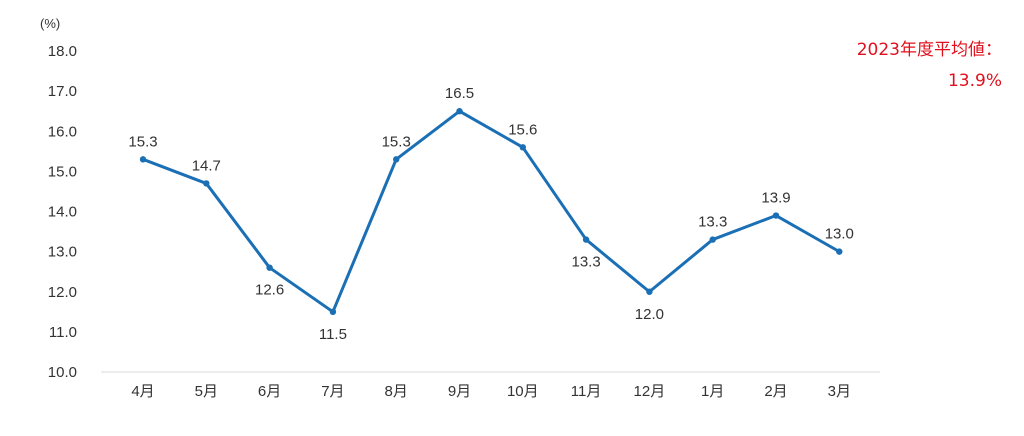  Describe the element at coordinates (62, 292) in the screenshot. I see `y-tick-label: 12.0` at that location.